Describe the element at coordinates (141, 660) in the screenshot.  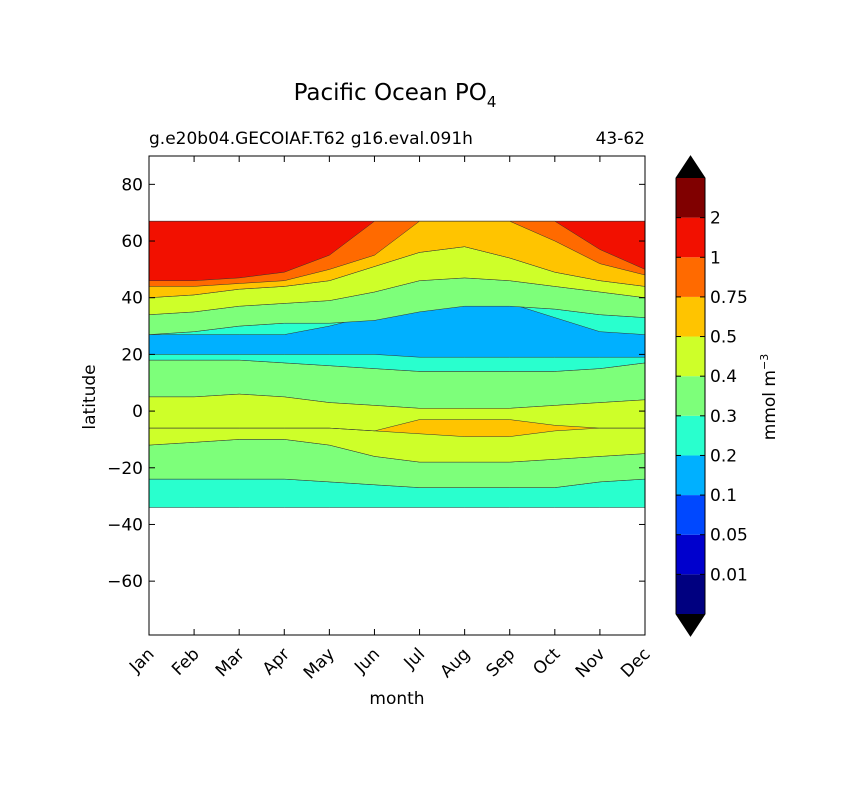
I see `x-tick-label: Jan` at that location.